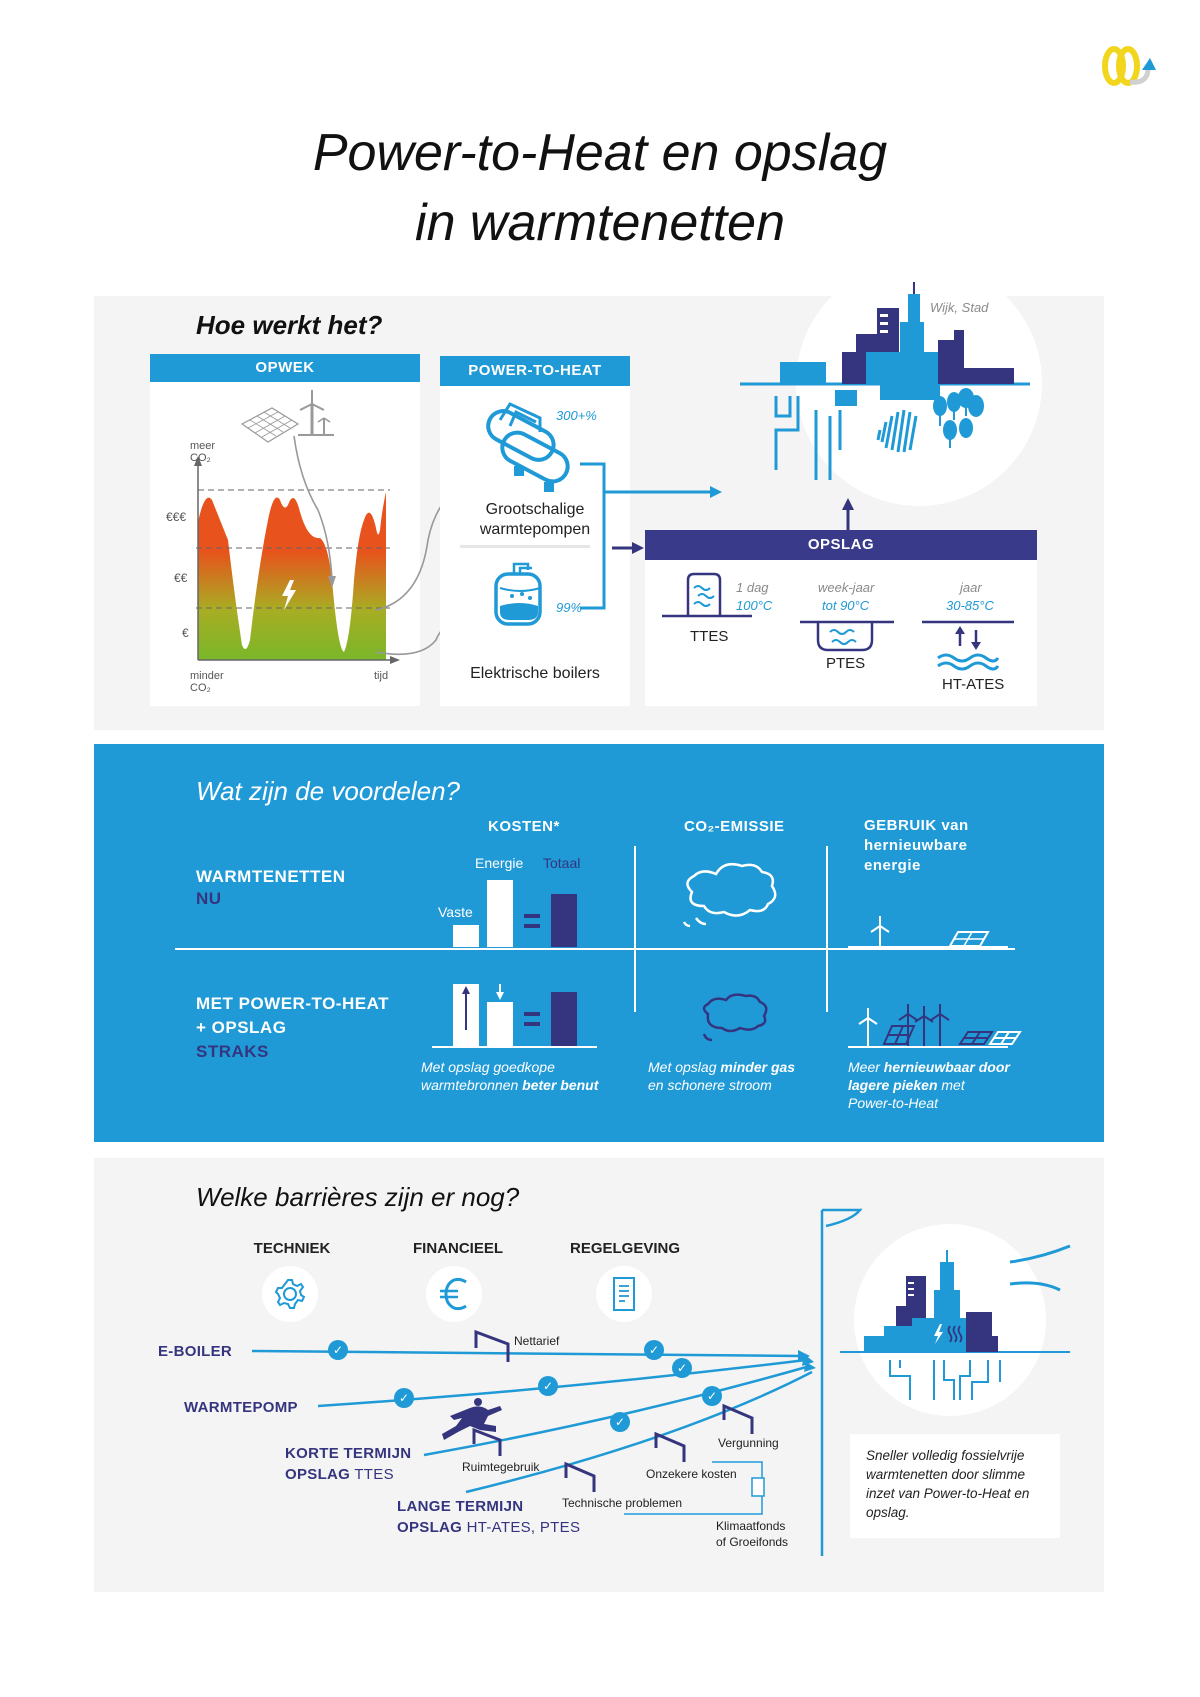  I want to click on check-korte-financieel: ✓, so click(620, 1422).